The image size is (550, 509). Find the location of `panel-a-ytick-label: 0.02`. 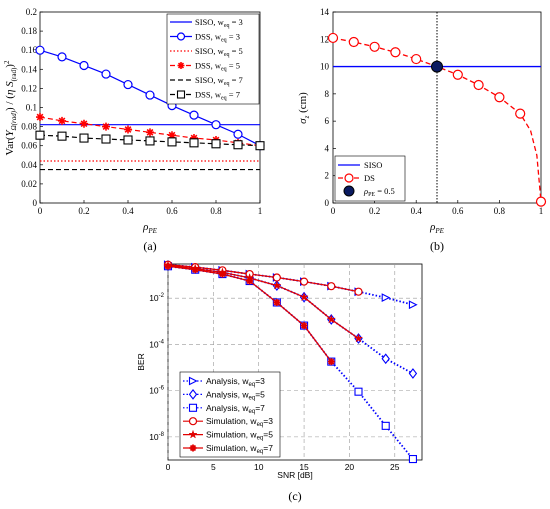

panel-a-ytick-label: 0.02 is located at coordinates (29, 184).